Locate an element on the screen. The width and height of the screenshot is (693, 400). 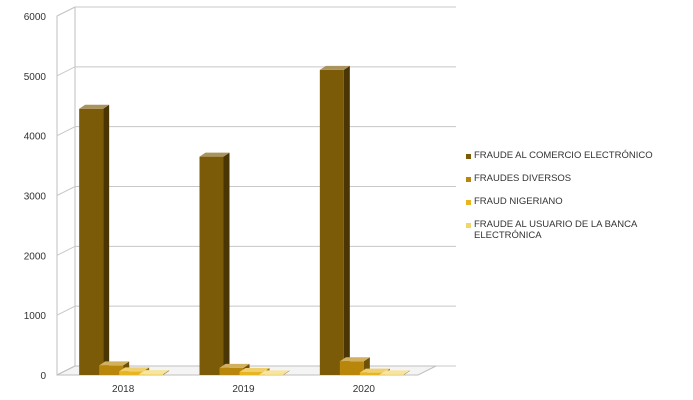
legend-item: FRAUD NIGERIANO is located at coordinates (579, 201).